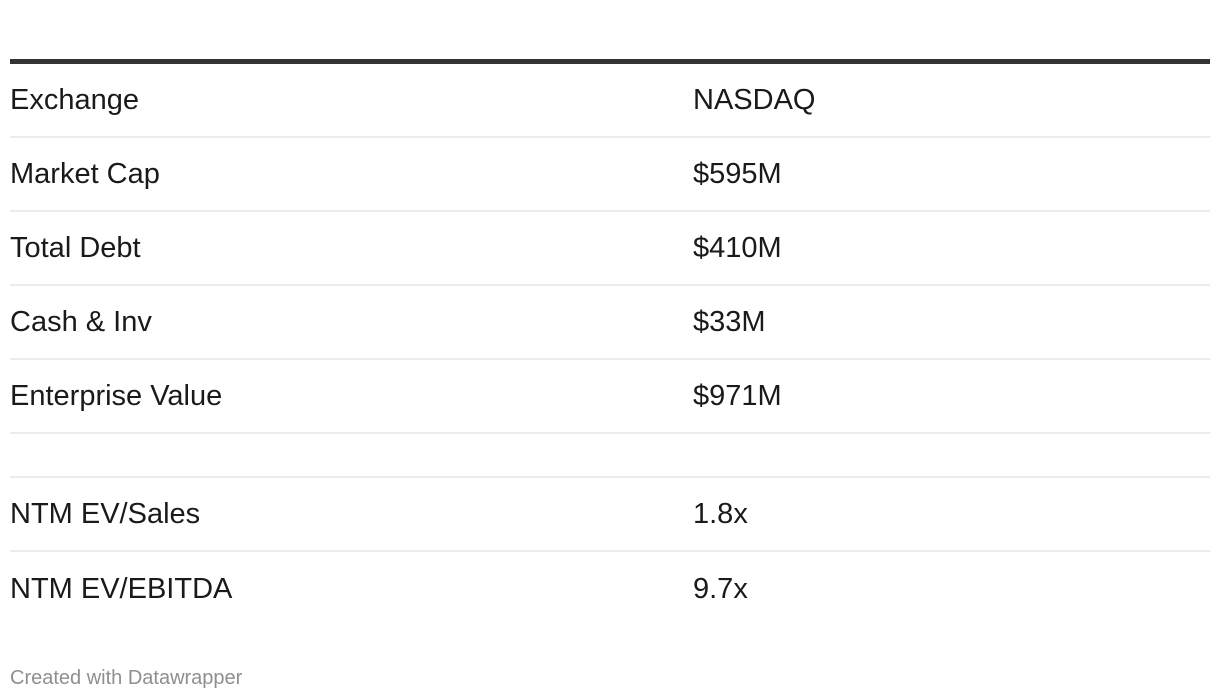 This screenshot has height=700, width=1220. What do you see at coordinates (116, 395) in the screenshot?
I see `row-label: Enterprise Value` at bounding box center [116, 395].